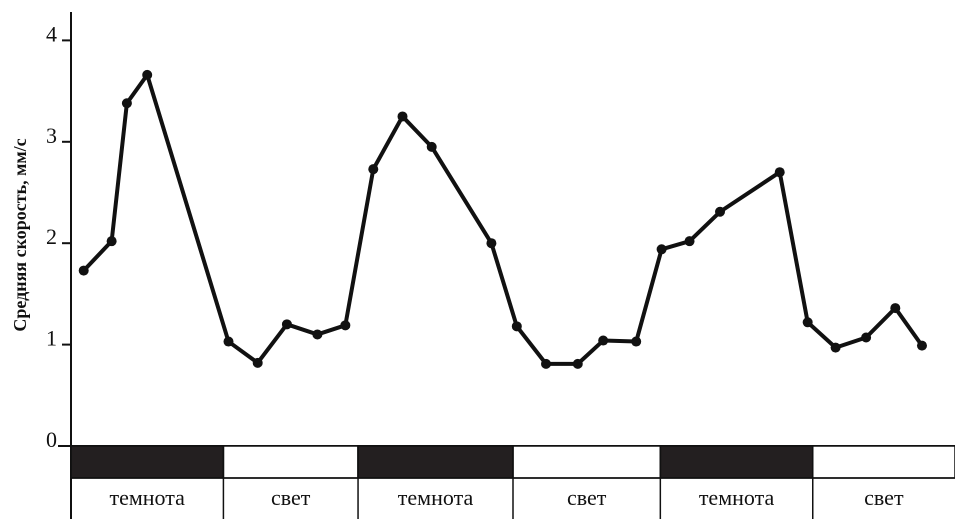 This screenshot has height=519, width=955. Describe the element at coordinates (51, 439) in the screenshot. I see `y-tick-label: 0` at that location.